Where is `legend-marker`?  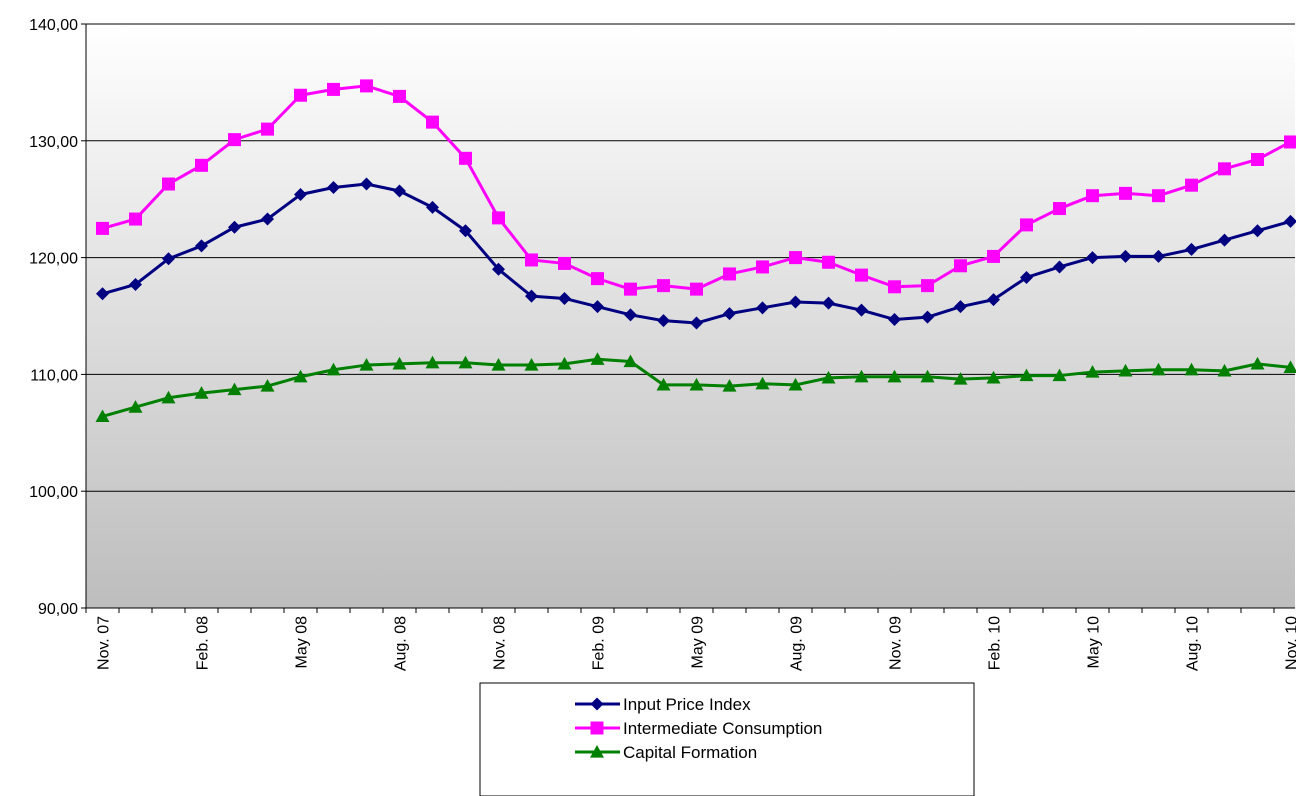 legend-marker is located at coordinates (597, 751).